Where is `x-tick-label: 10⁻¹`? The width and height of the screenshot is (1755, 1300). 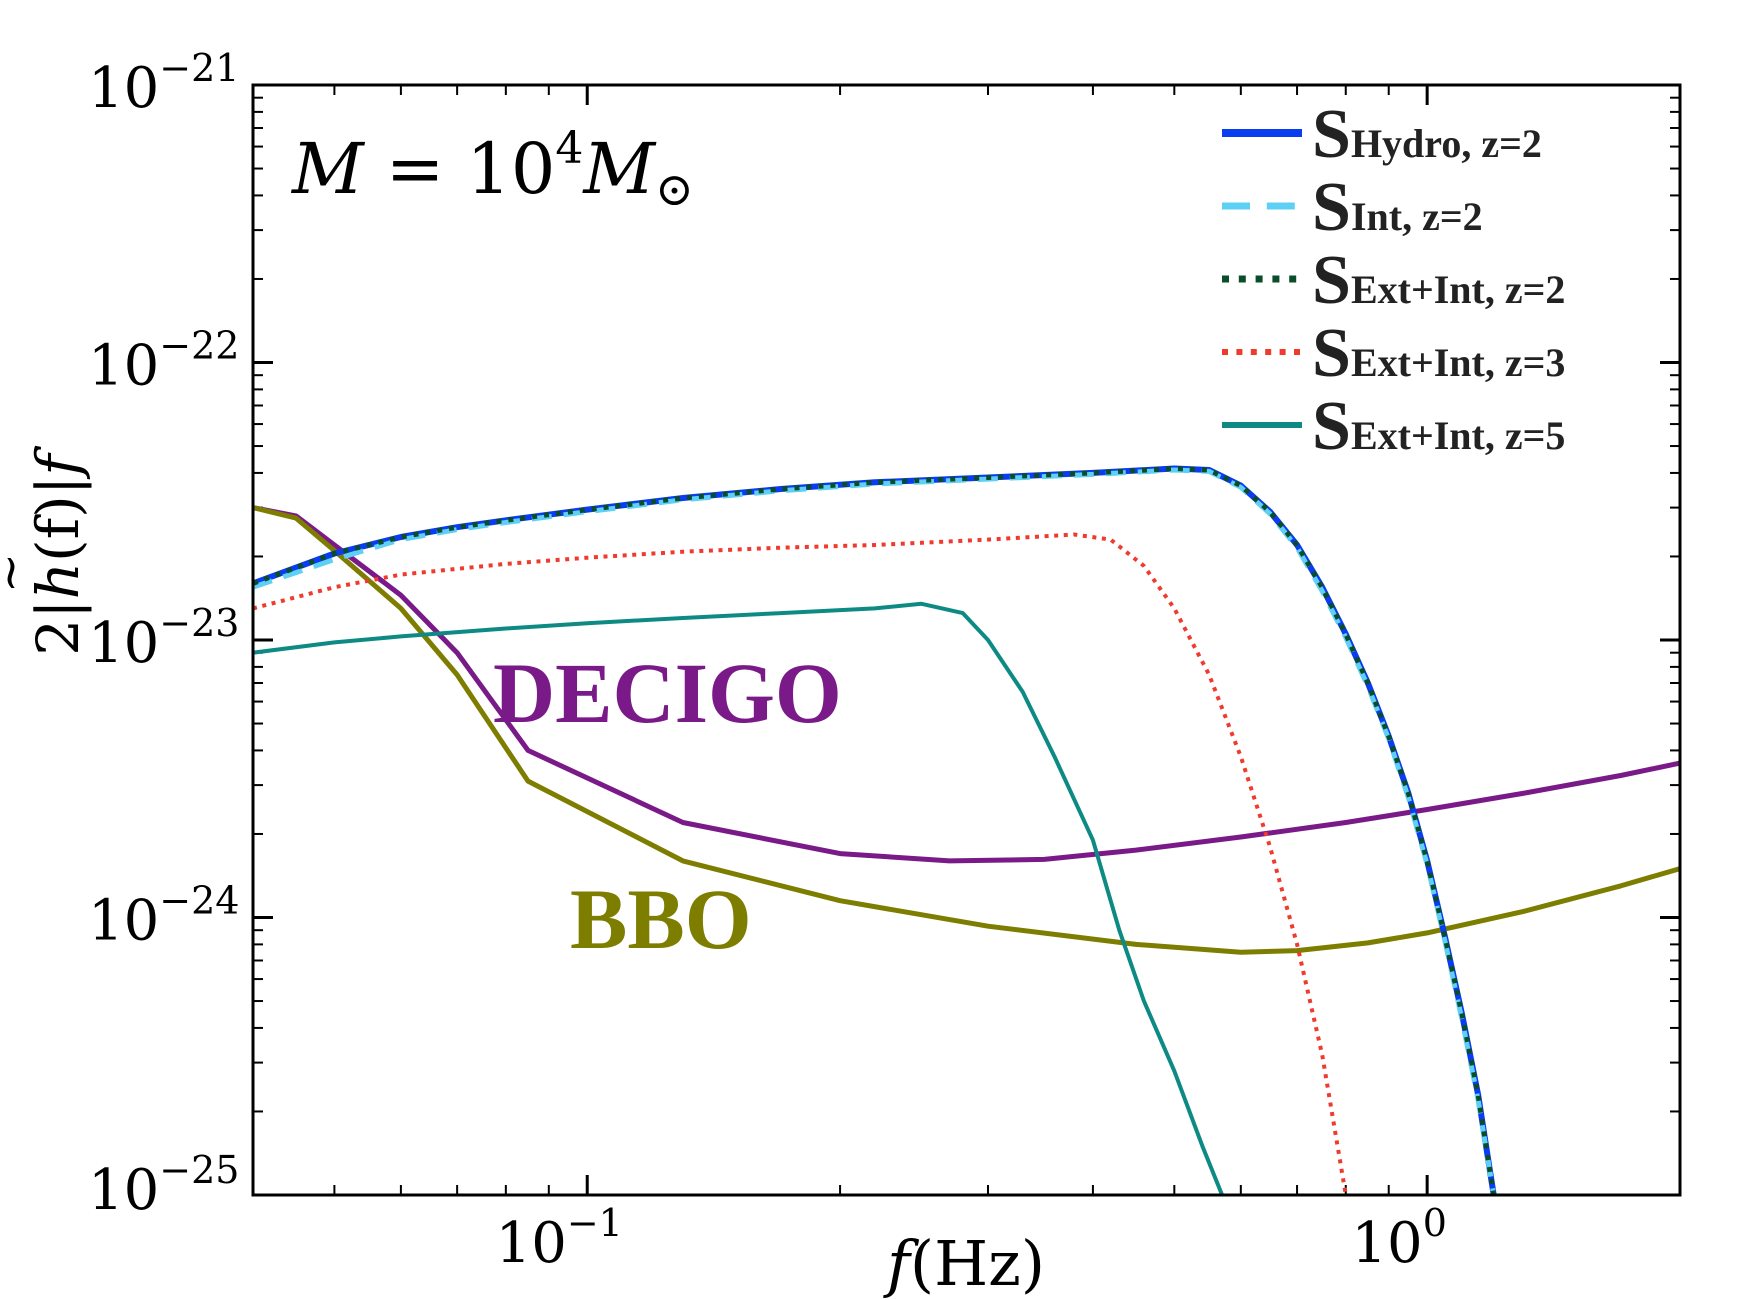 x-tick-label: 10⁻¹ is located at coordinates (559, 1238).